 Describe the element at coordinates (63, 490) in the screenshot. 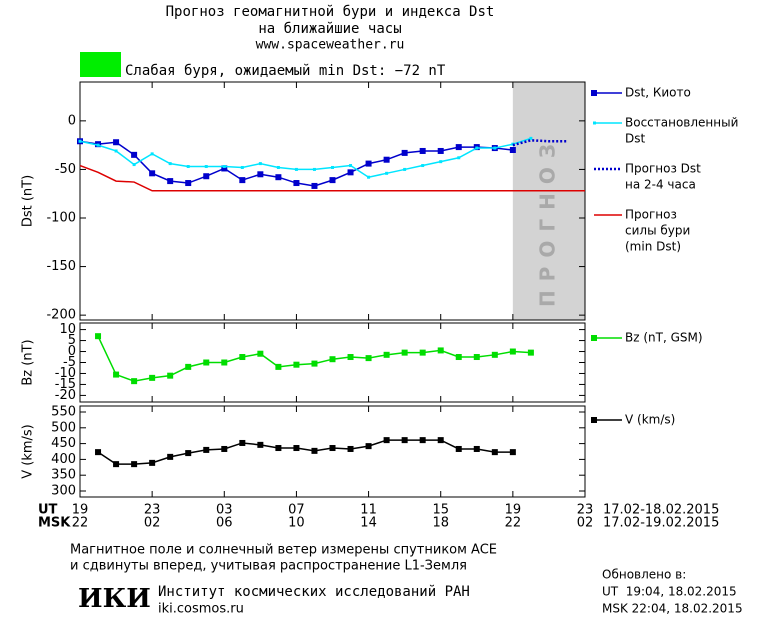

I see `y-tick-label: 300` at that location.